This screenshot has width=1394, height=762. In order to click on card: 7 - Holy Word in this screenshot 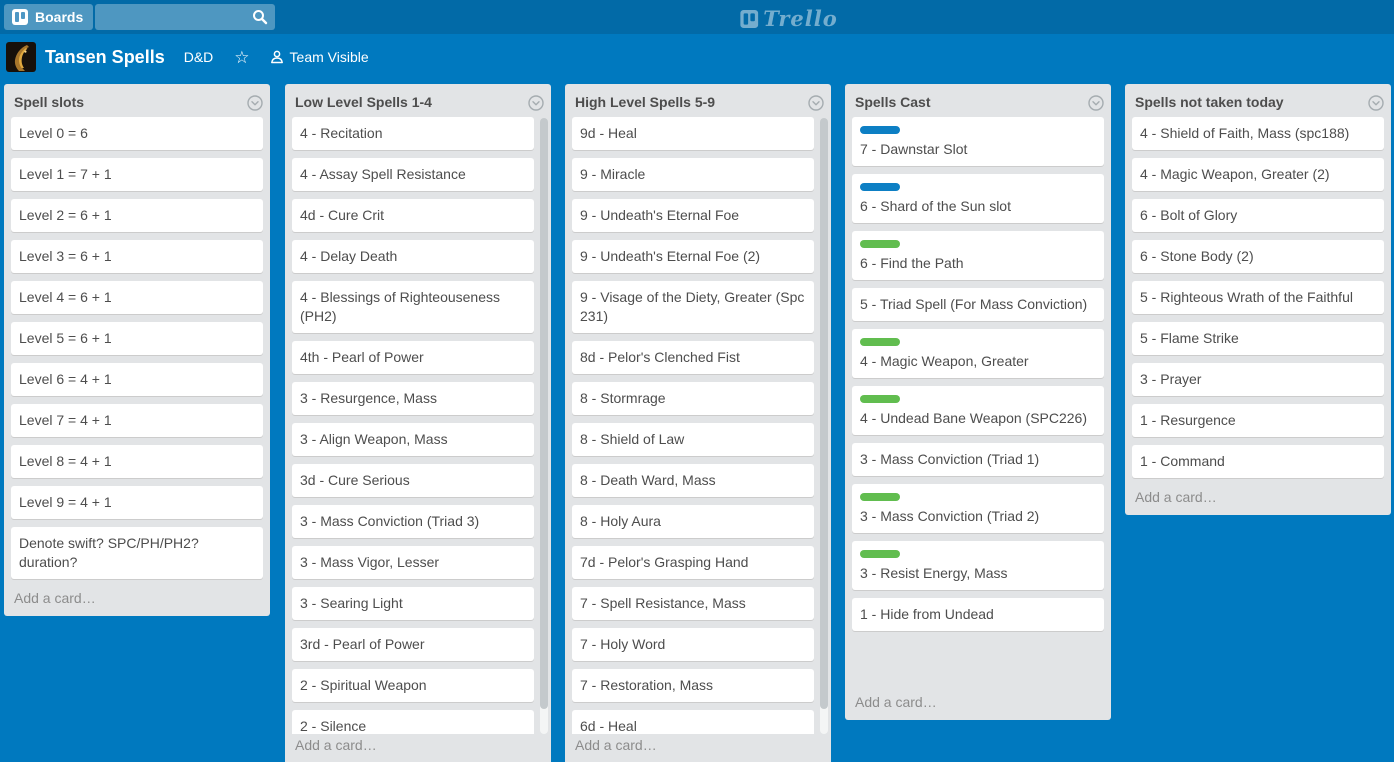, I will do `click(693, 644)`.